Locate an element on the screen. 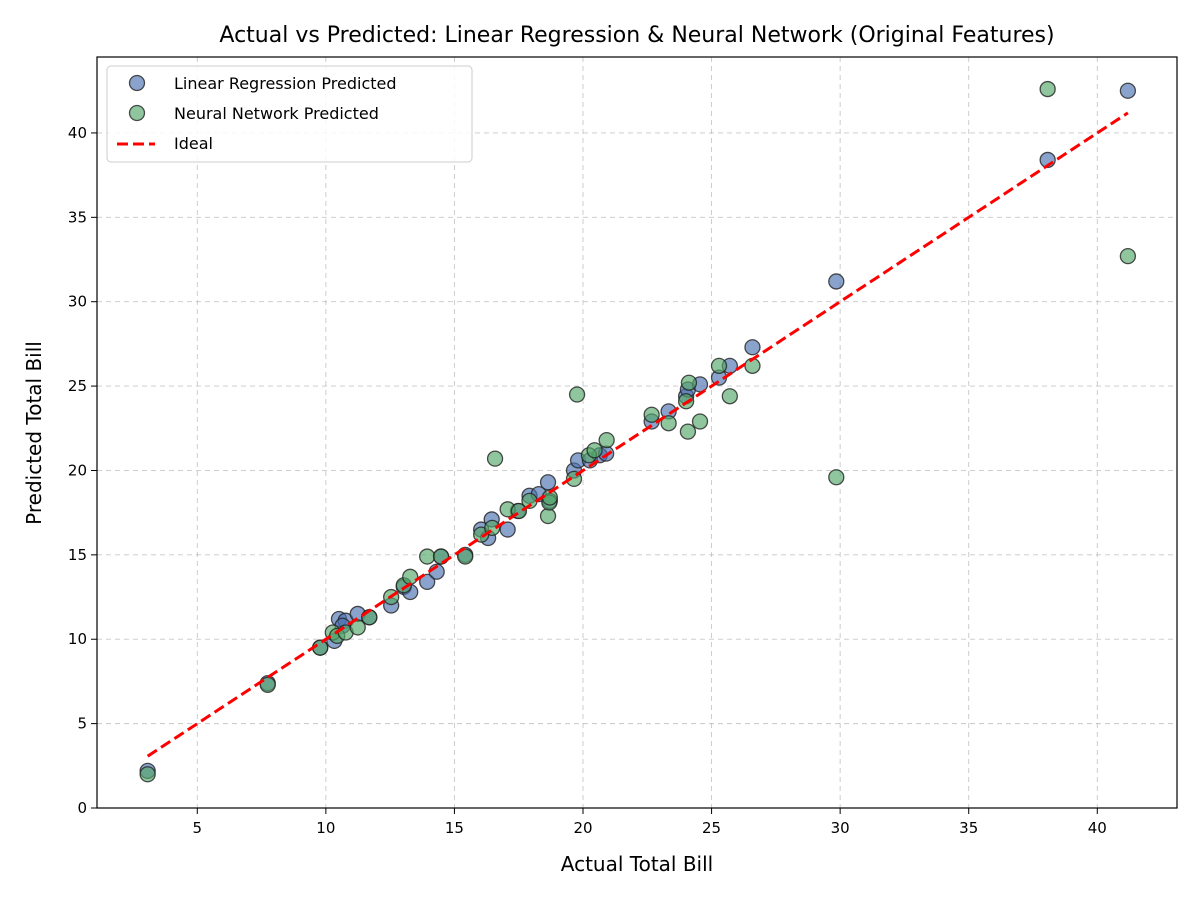 This screenshot has width=1200, height=900. y-tick-label: 40 is located at coordinates (77, 133).